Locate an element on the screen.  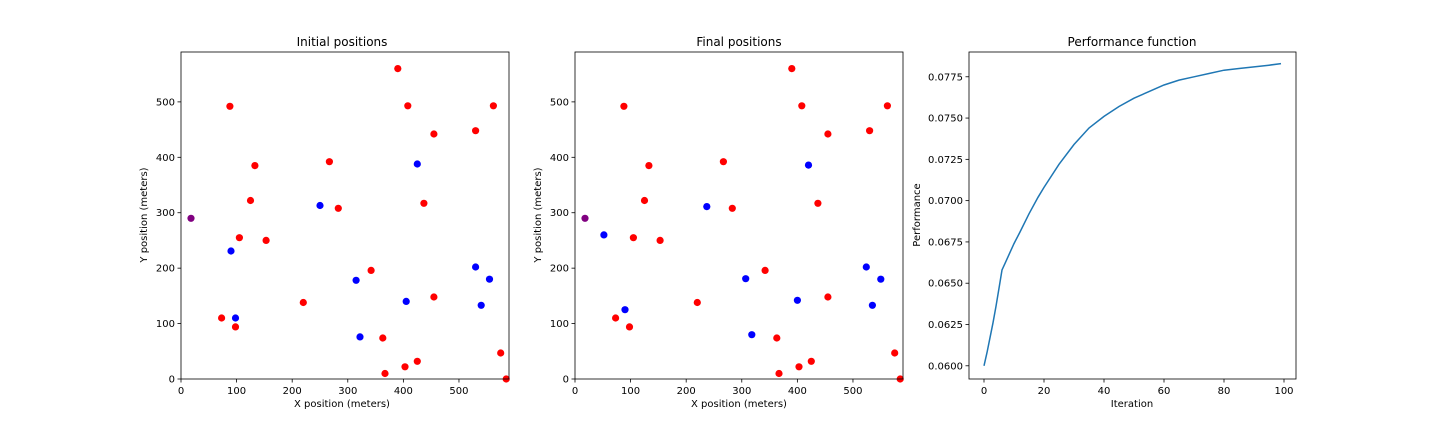
initial-positions-ylabel: Y position (meters) is located at coordinates (144, 215).